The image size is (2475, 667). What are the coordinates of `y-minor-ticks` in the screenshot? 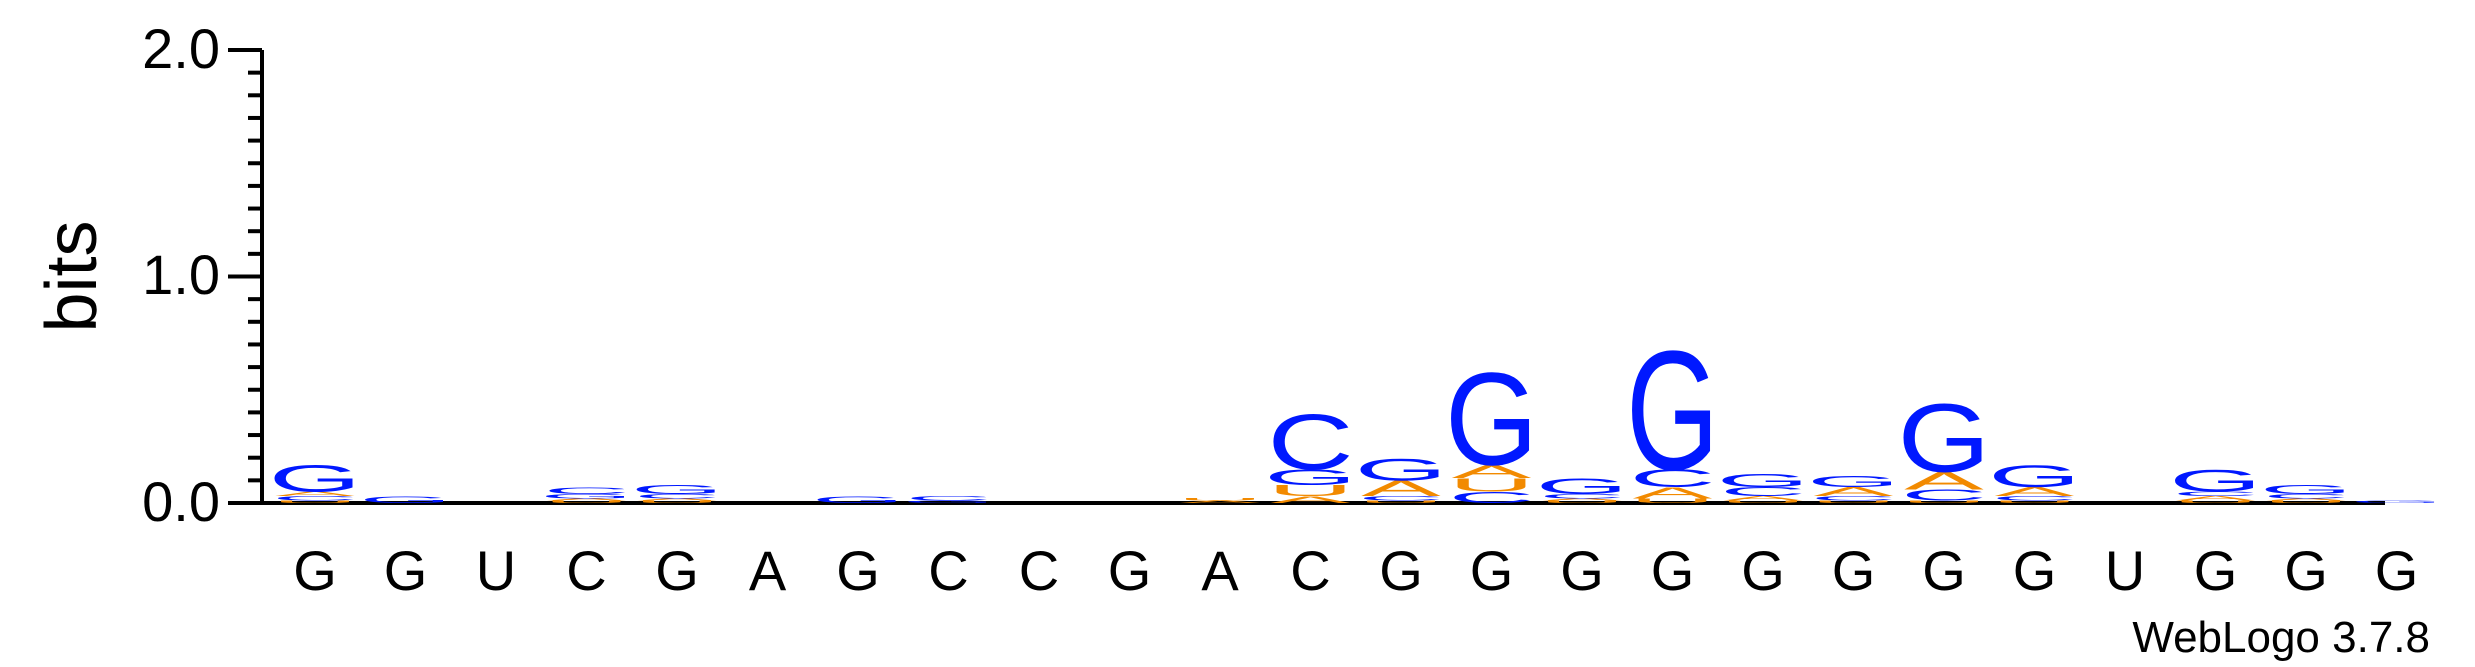 It's located at (255, 276).